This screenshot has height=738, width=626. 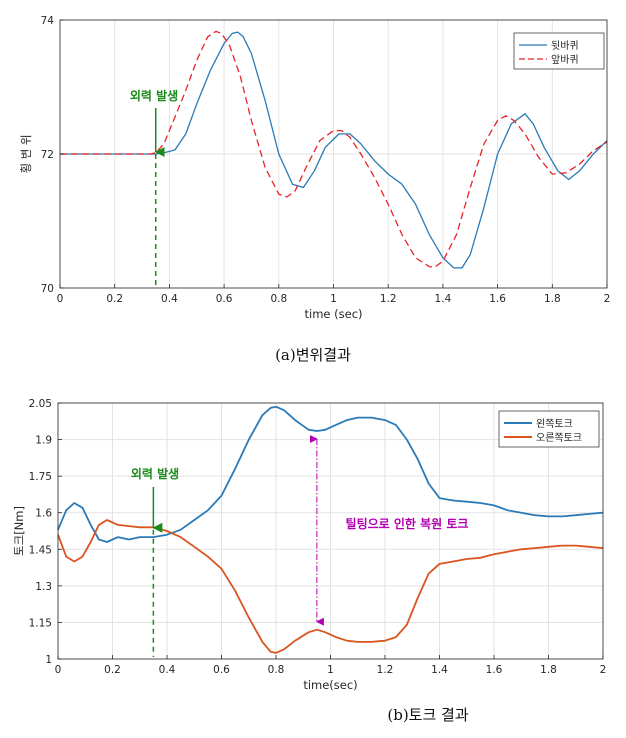 I want to click on legend-label: 왼쪽토크, so click(x=554, y=424).